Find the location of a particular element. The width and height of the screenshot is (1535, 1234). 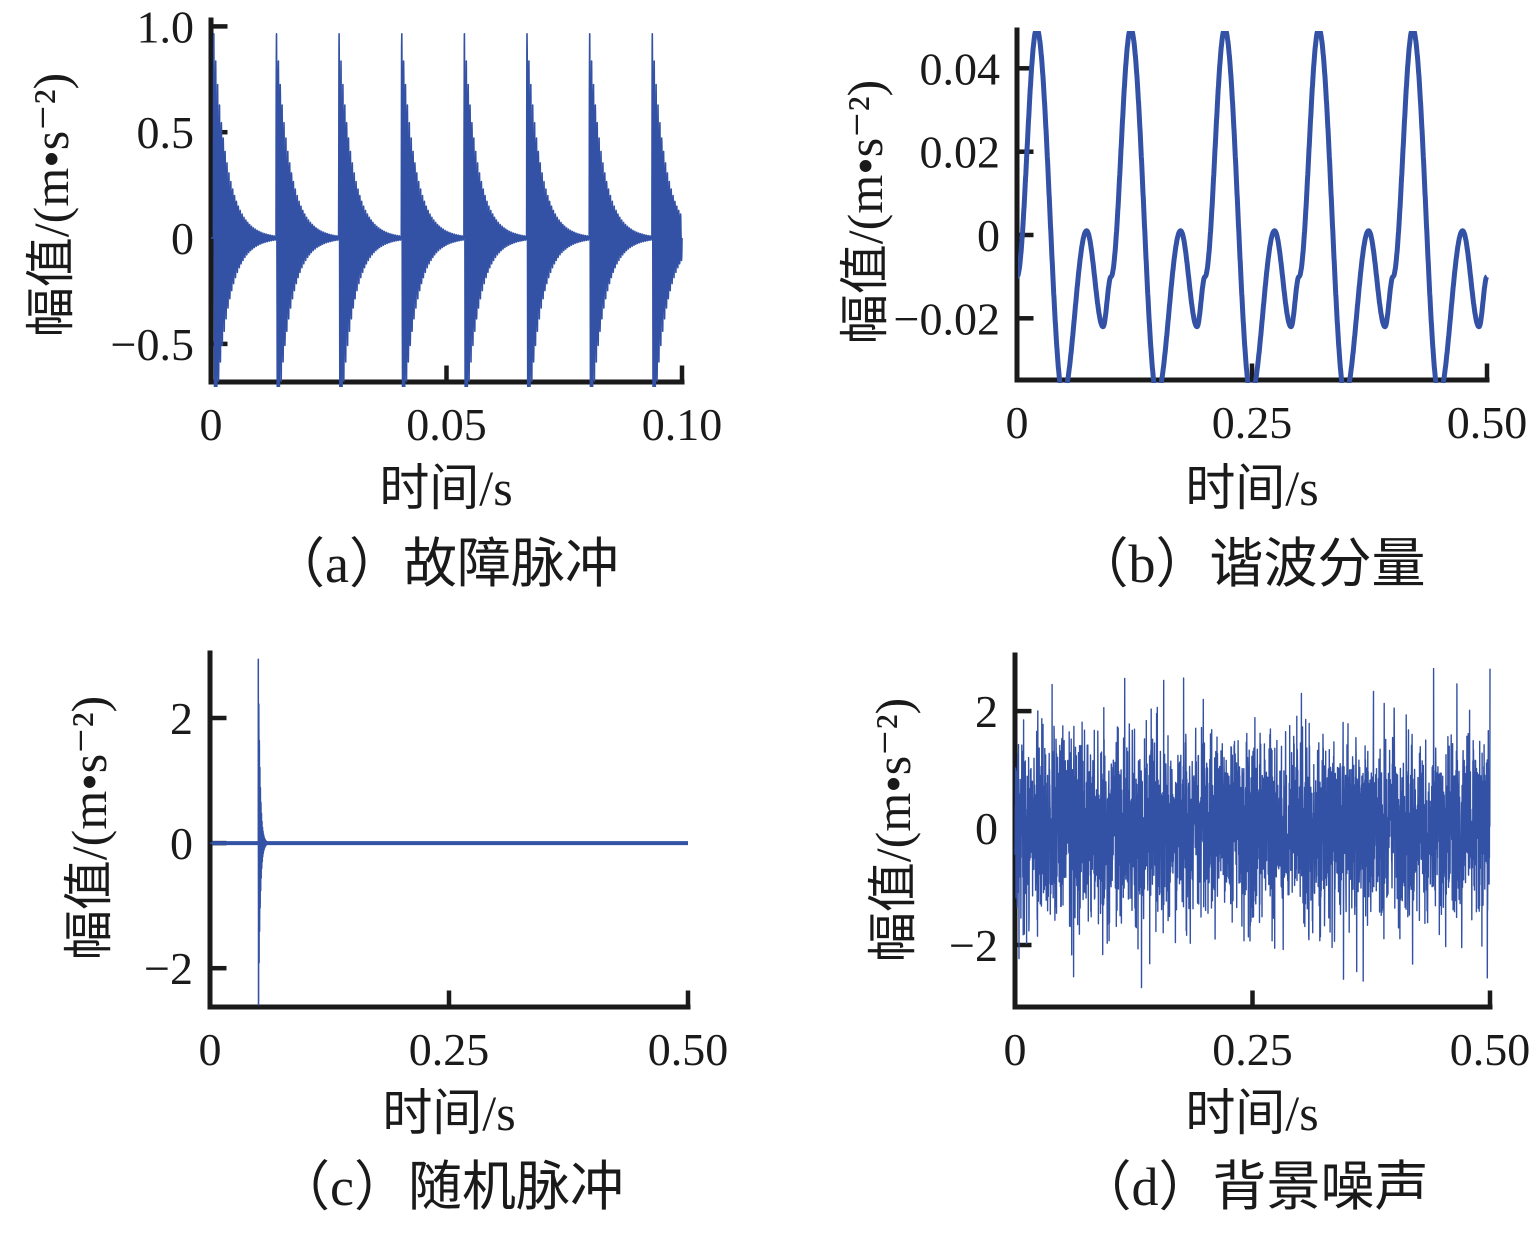

panel-b-y-axis-label: 幅值/(m•s⁻²) is located at coordinates (865, 212).